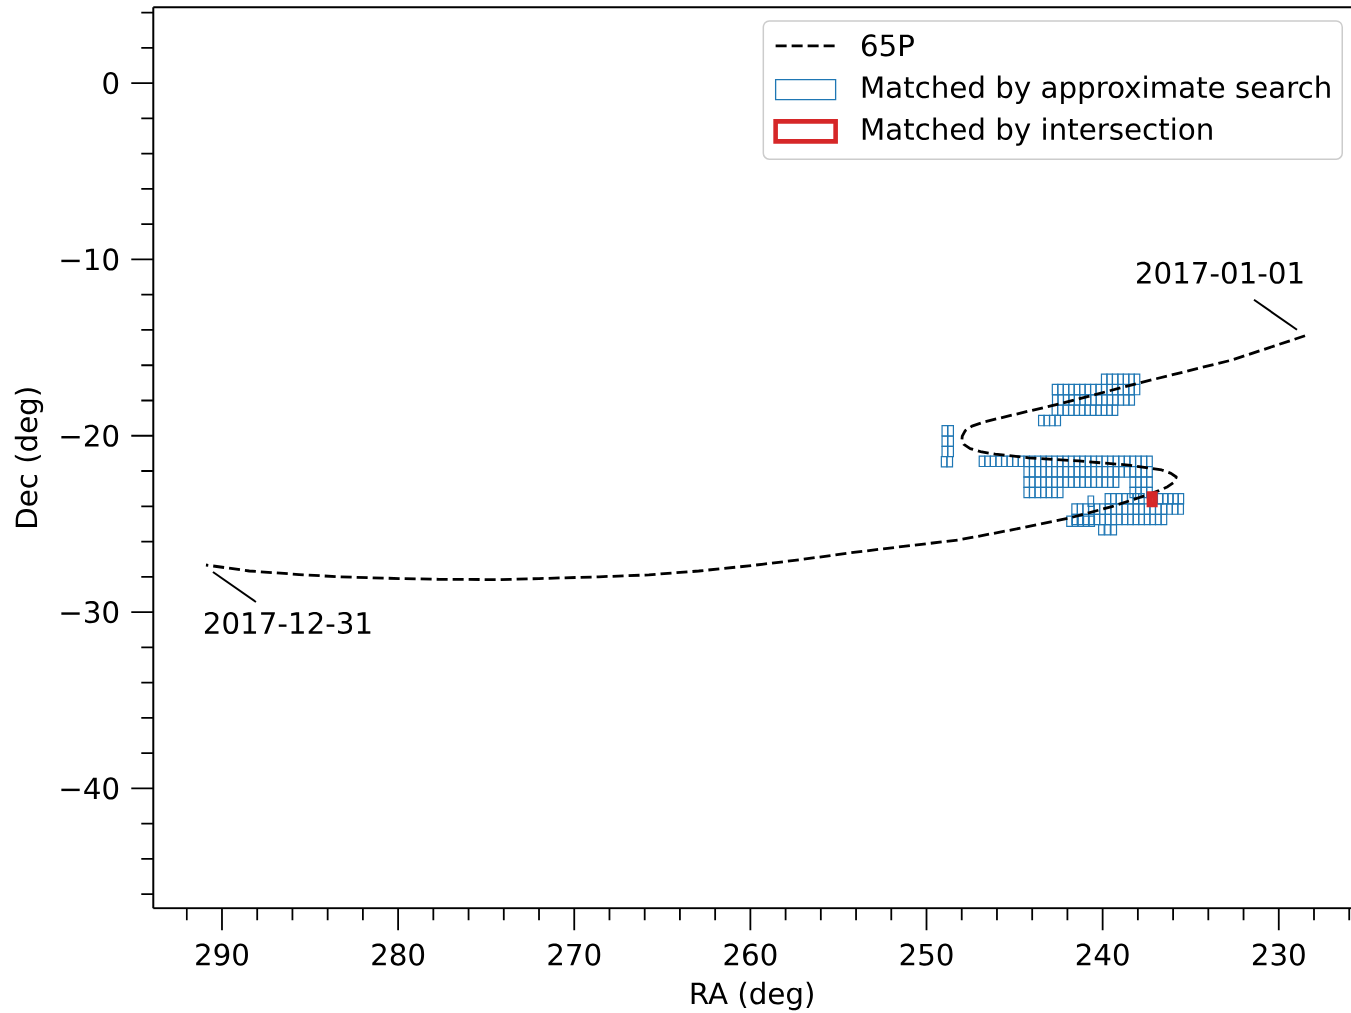 This screenshot has height=1013, width=1351. Describe the element at coordinates (887, 45) in the screenshot. I see `legend-label: 65P` at that location.